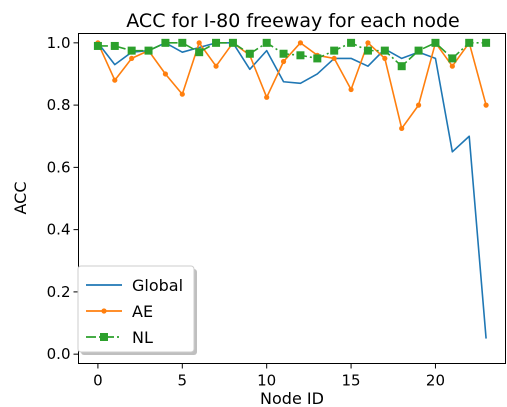 The height and width of the screenshot is (407, 507). What do you see at coordinates (142, 337) in the screenshot?
I see `legend-label: NL` at bounding box center [142, 337].